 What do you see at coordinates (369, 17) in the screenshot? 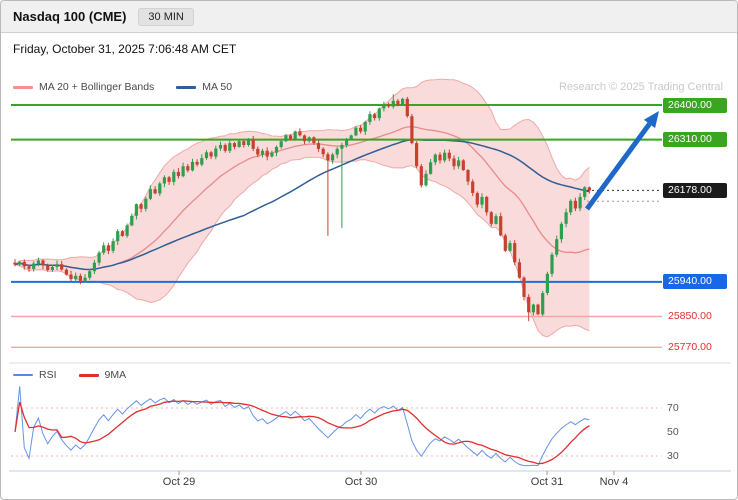
I see `titlebar: Nasdaq 100 (CME) 30 MIN` at bounding box center [369, 17].